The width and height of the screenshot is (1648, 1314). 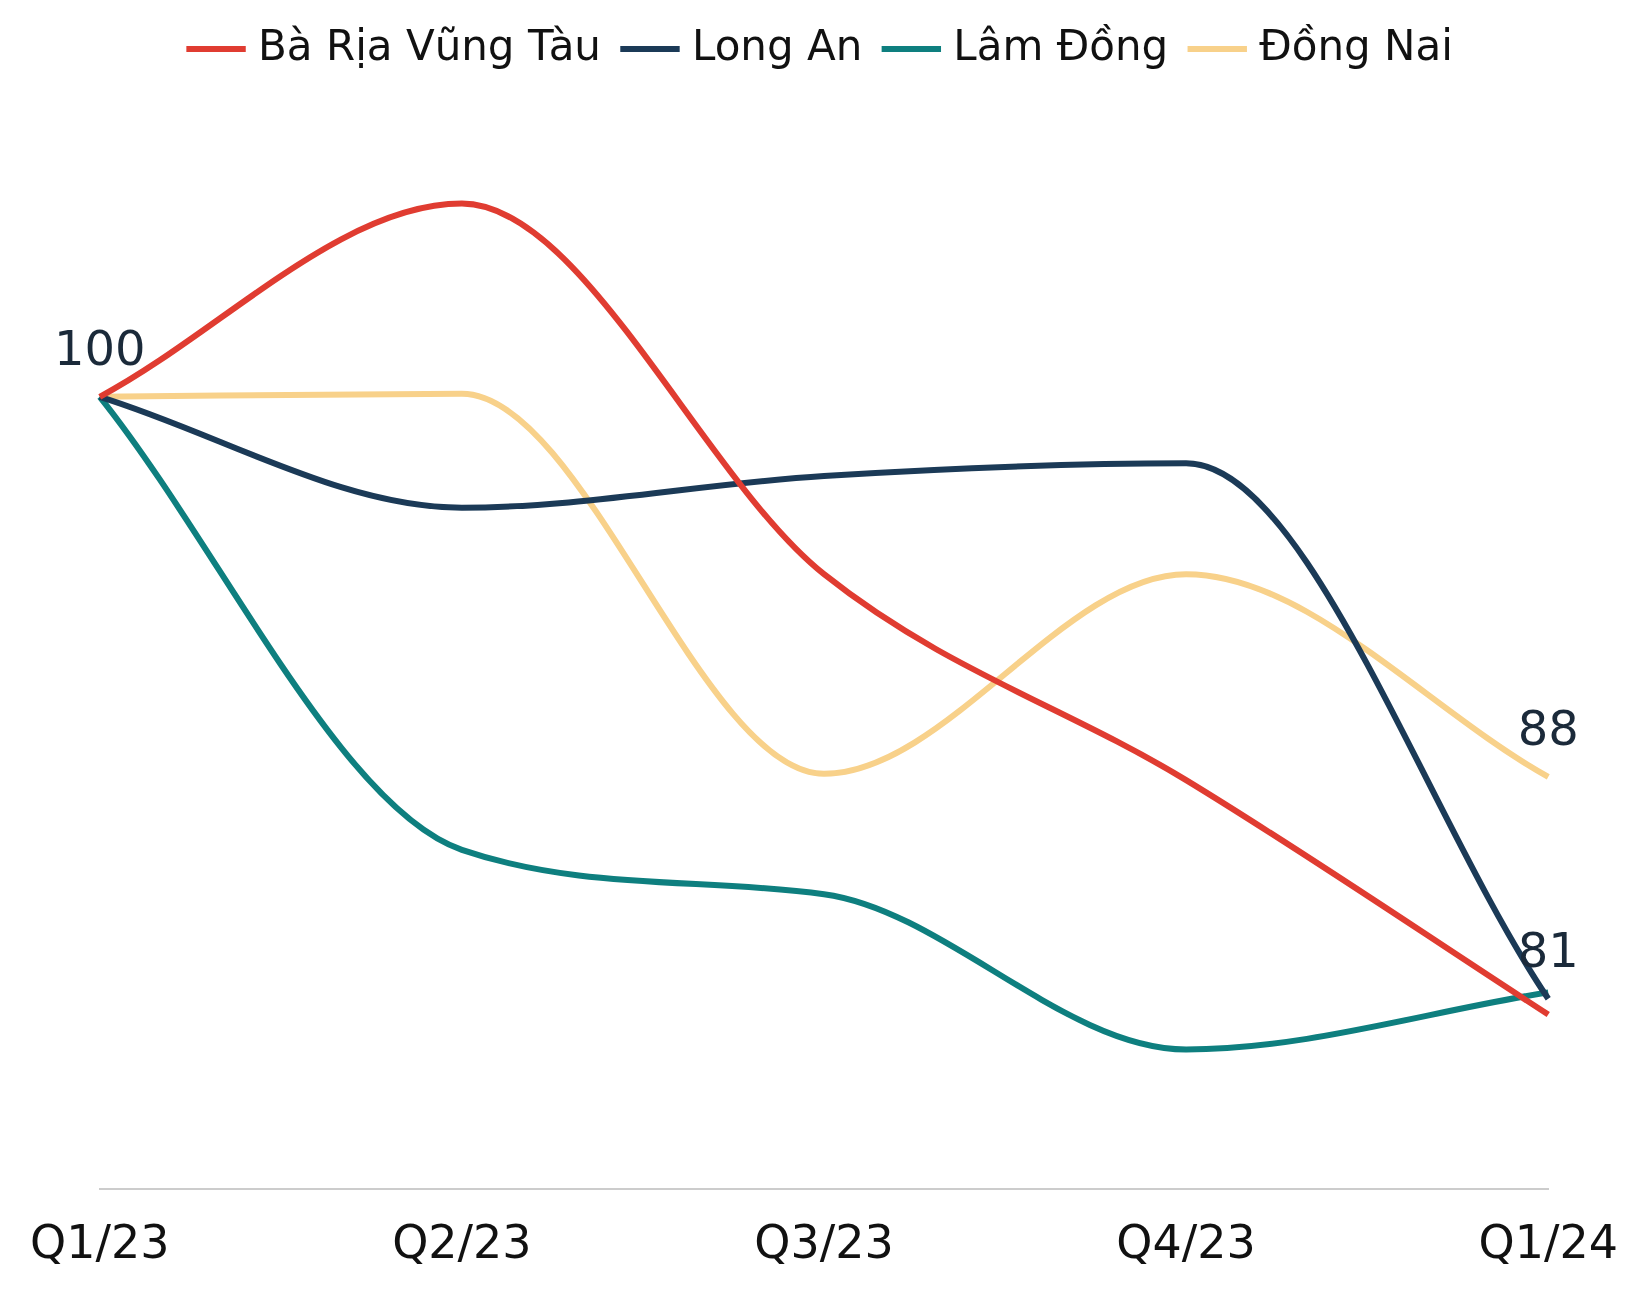 What do you see at coordinates (1356, 45) in the screenshot?
I see `legend-label: Đồng Nai` at bounding box center [1356, 45].